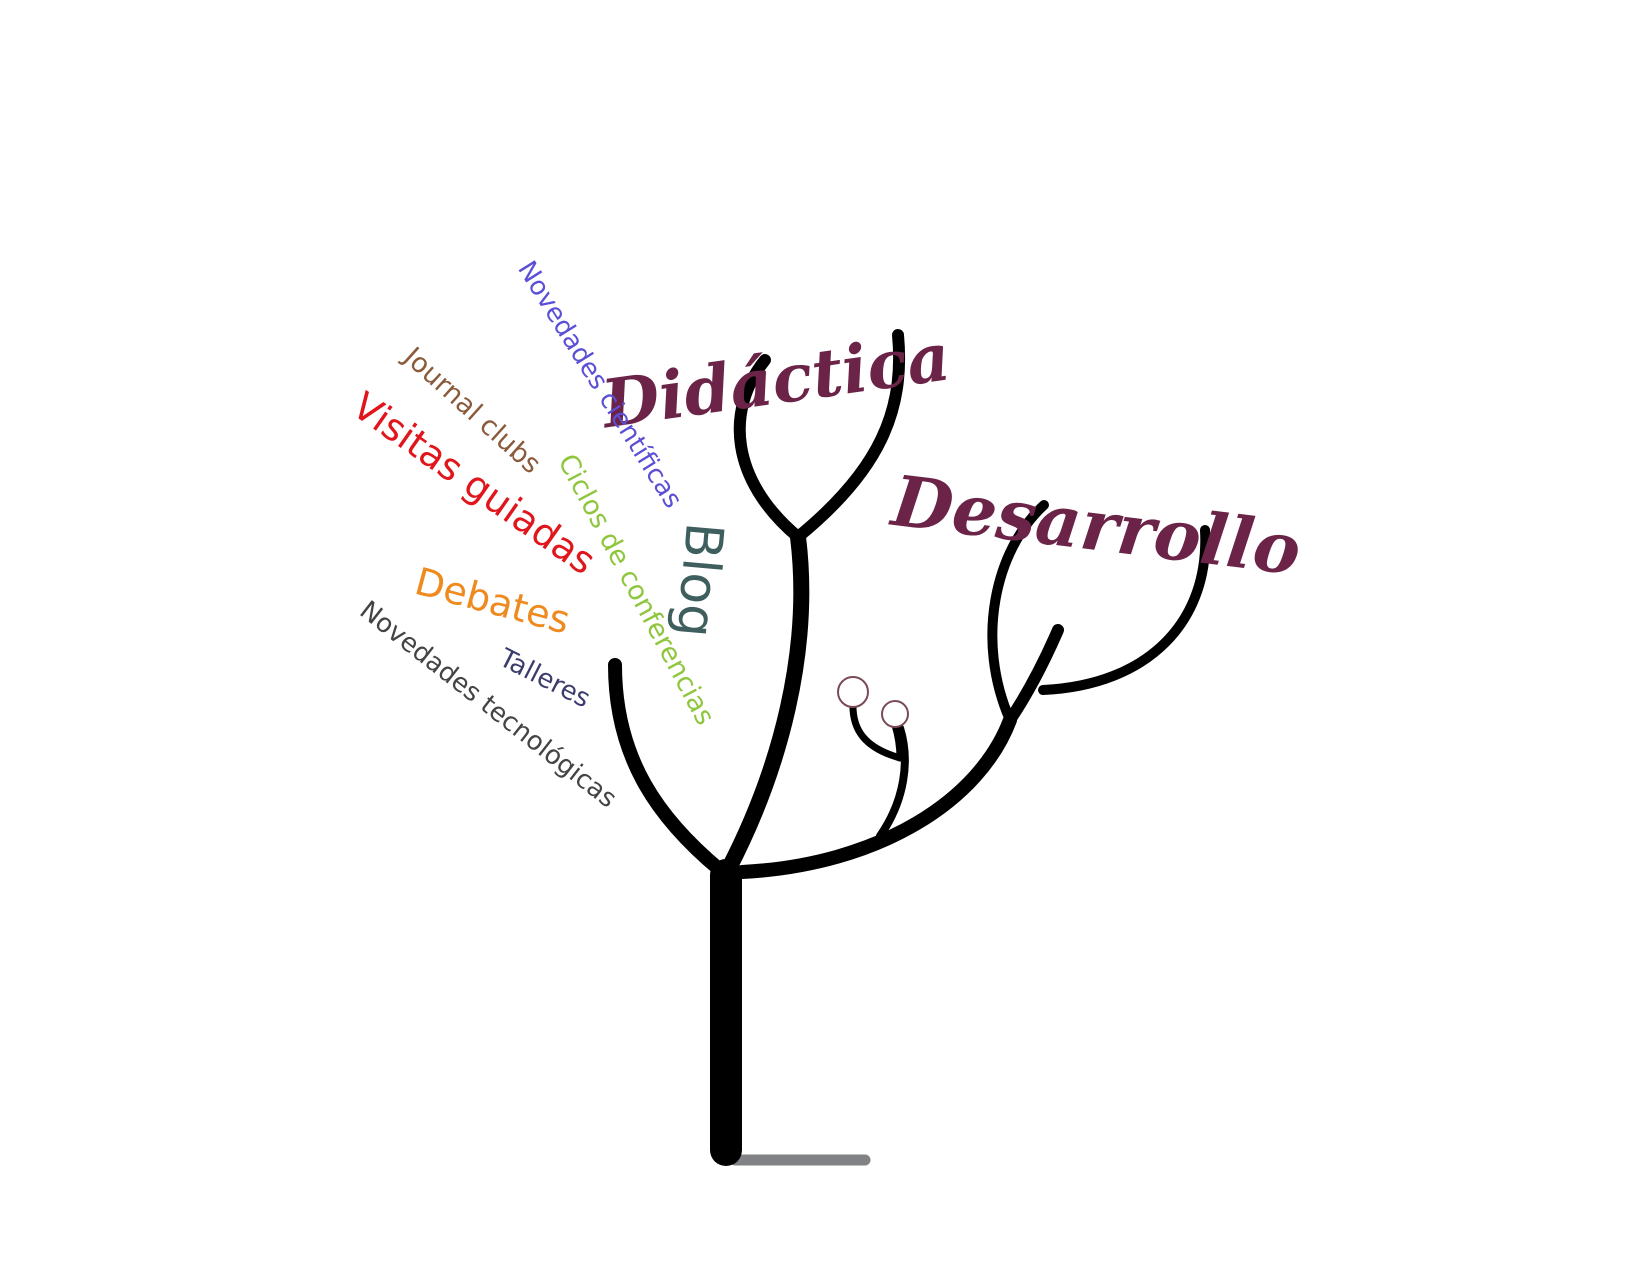 This screenshot has height=1275, width=1650. Describe the element at coordinates (768, 448) in the screenshot. I see `didactica-left-twig` at that location.